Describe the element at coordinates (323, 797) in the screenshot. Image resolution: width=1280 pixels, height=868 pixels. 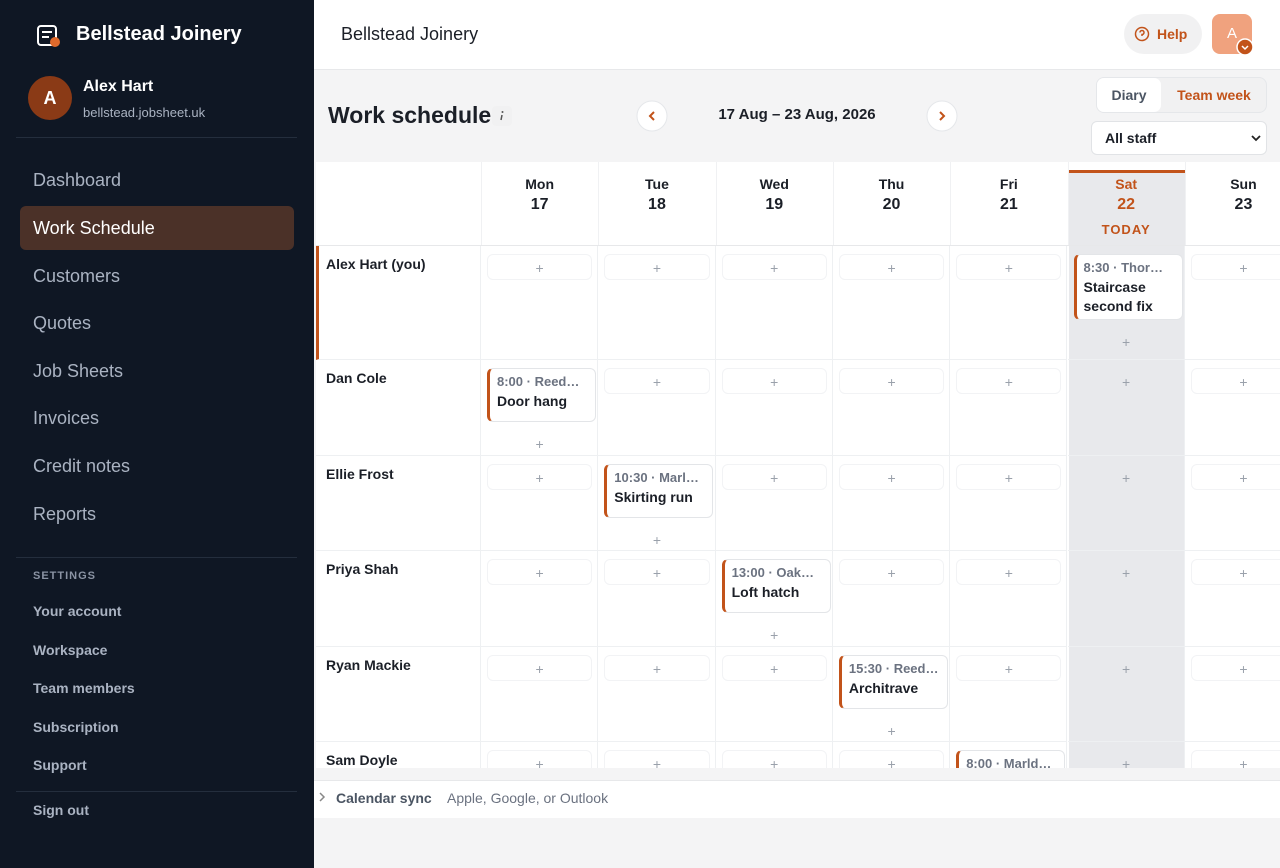
I see `footer-chevron` at that location.